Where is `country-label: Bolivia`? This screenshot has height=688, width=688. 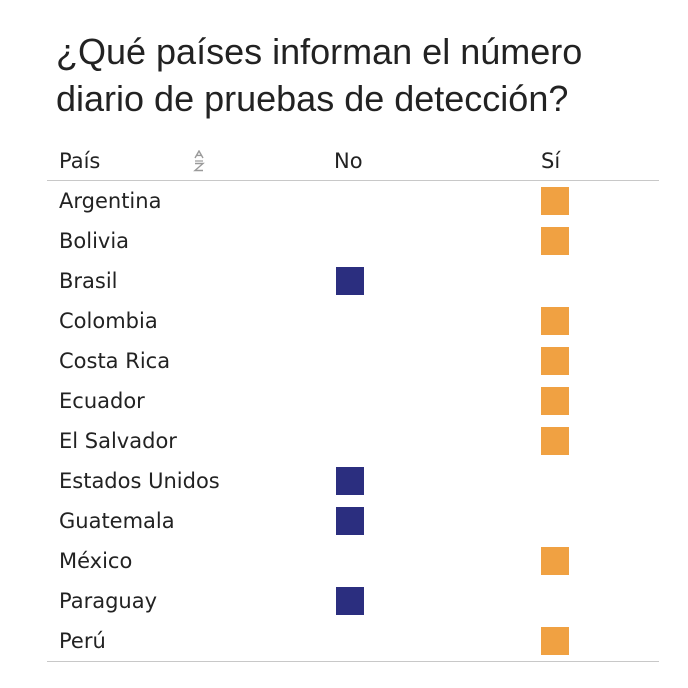 country-label: Bolivia is located at coordinates (94, 241).